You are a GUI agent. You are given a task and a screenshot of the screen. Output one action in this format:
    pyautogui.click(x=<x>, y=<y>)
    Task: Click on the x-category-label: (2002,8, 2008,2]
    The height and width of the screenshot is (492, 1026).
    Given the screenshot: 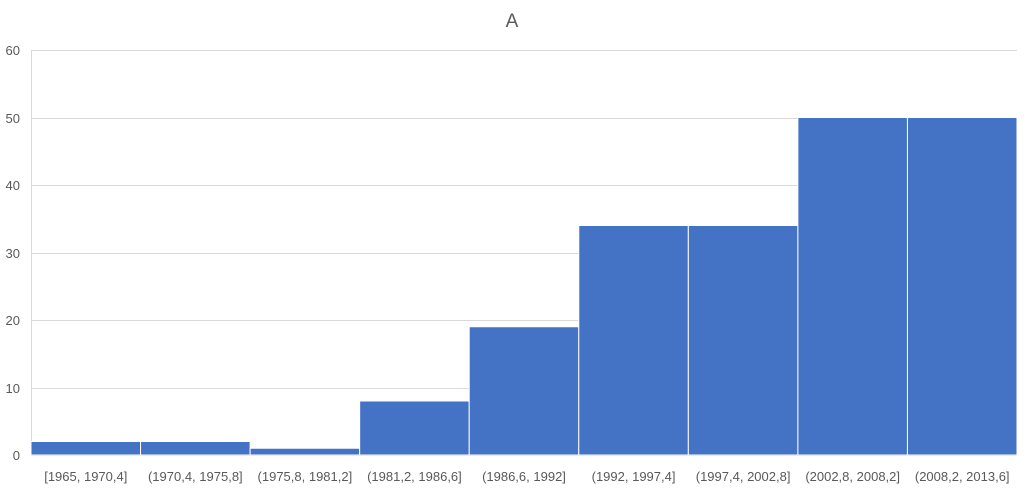 What is the action you would take?
    pyautogui.click(x=852, y=476)
    